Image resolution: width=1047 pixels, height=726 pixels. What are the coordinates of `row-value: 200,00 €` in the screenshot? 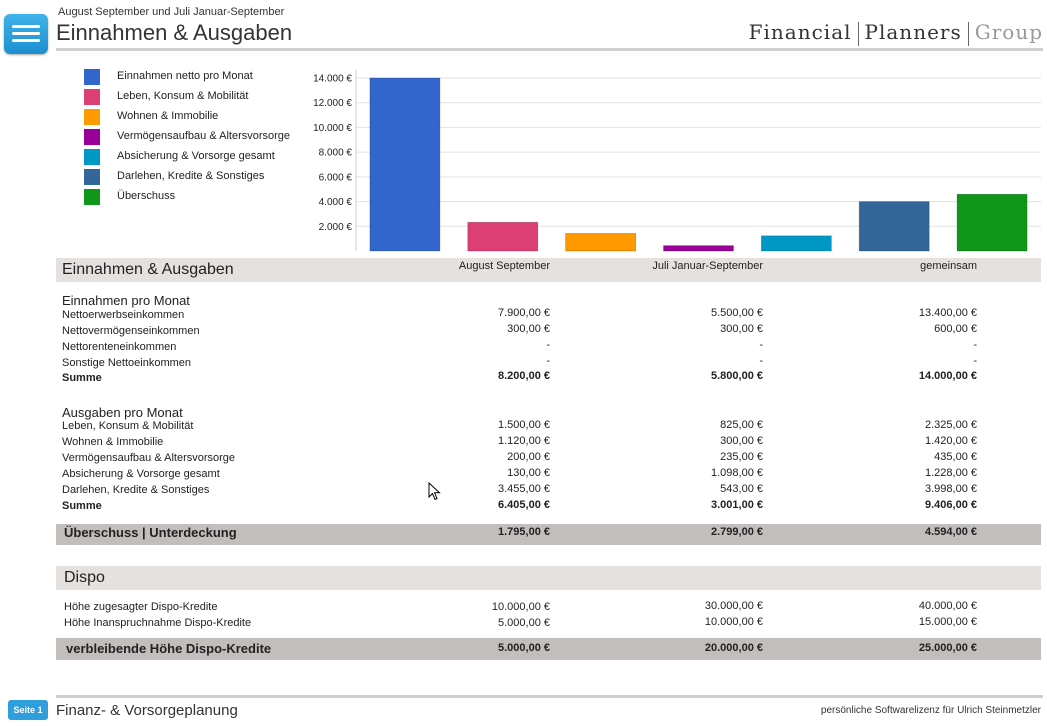 It's located at (528, 457).